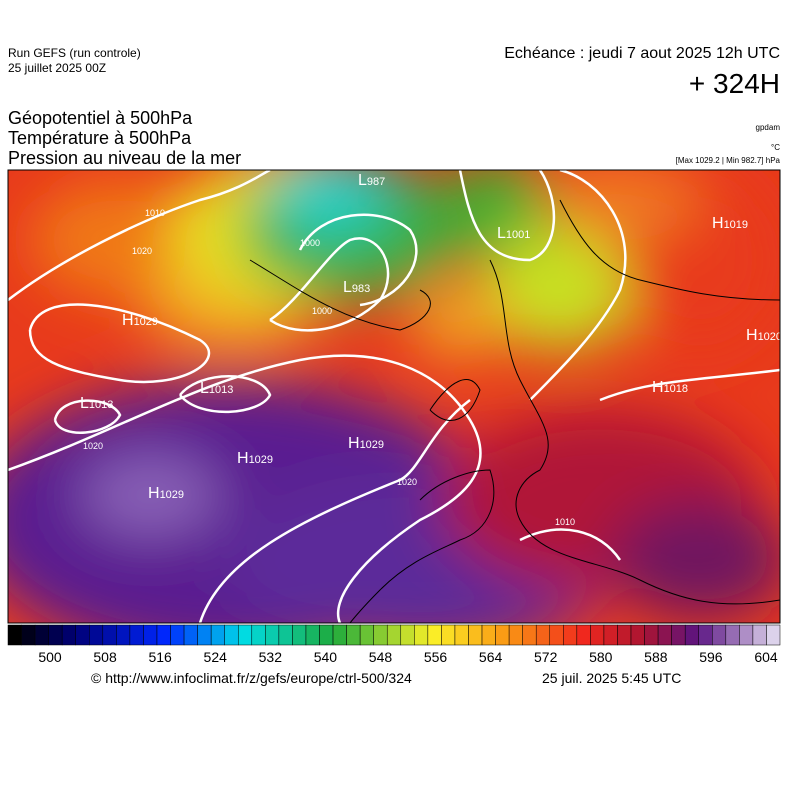  I want to click on run-date: 25 juillet 2025 00Z, so click(57, 68).